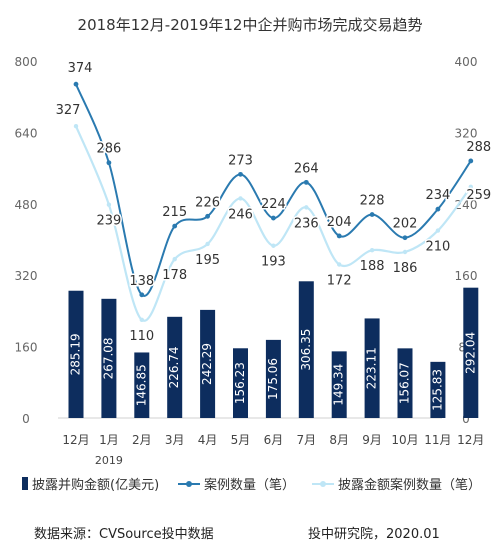  What do you see at coordinates (174, 275) in the screenshot?
I see `label-disclosed-cases: 178` at bounding box center [174, 275].